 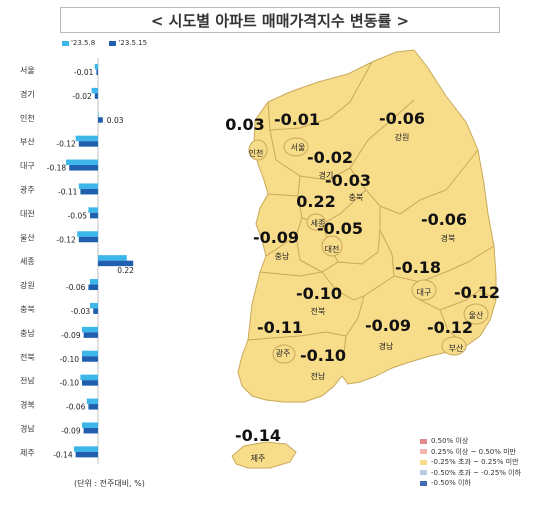 I want to click on region-value: 0.22, so click(x=315, y=201).